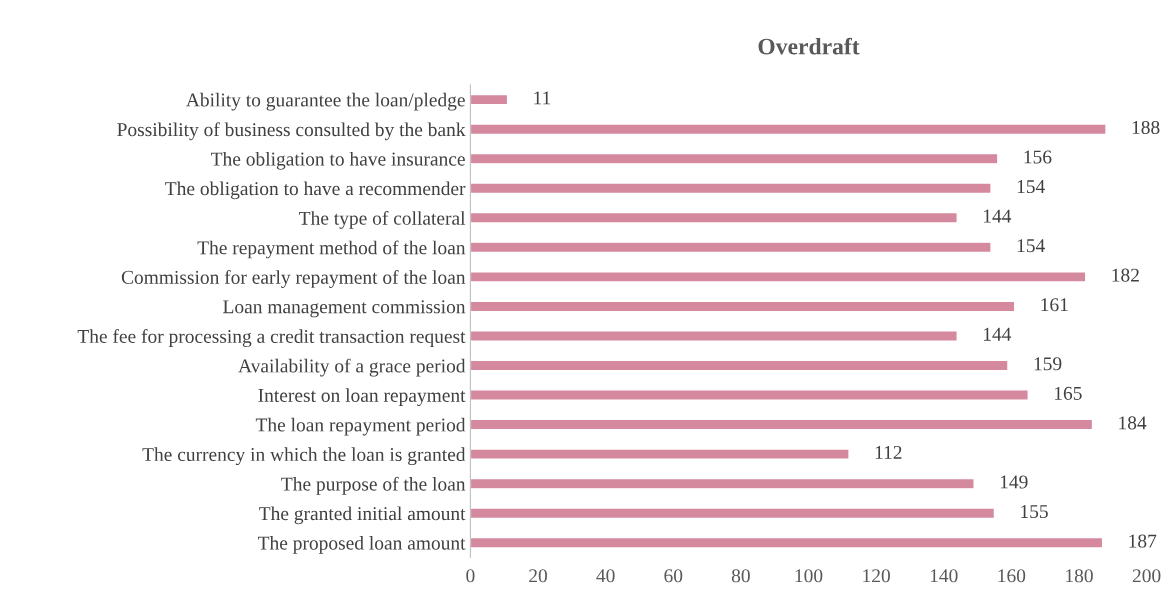  What do you see at coordinates (809, 576) in the screenshot?
I see `x-tick-label: 100` at bounding box center [809, 576].